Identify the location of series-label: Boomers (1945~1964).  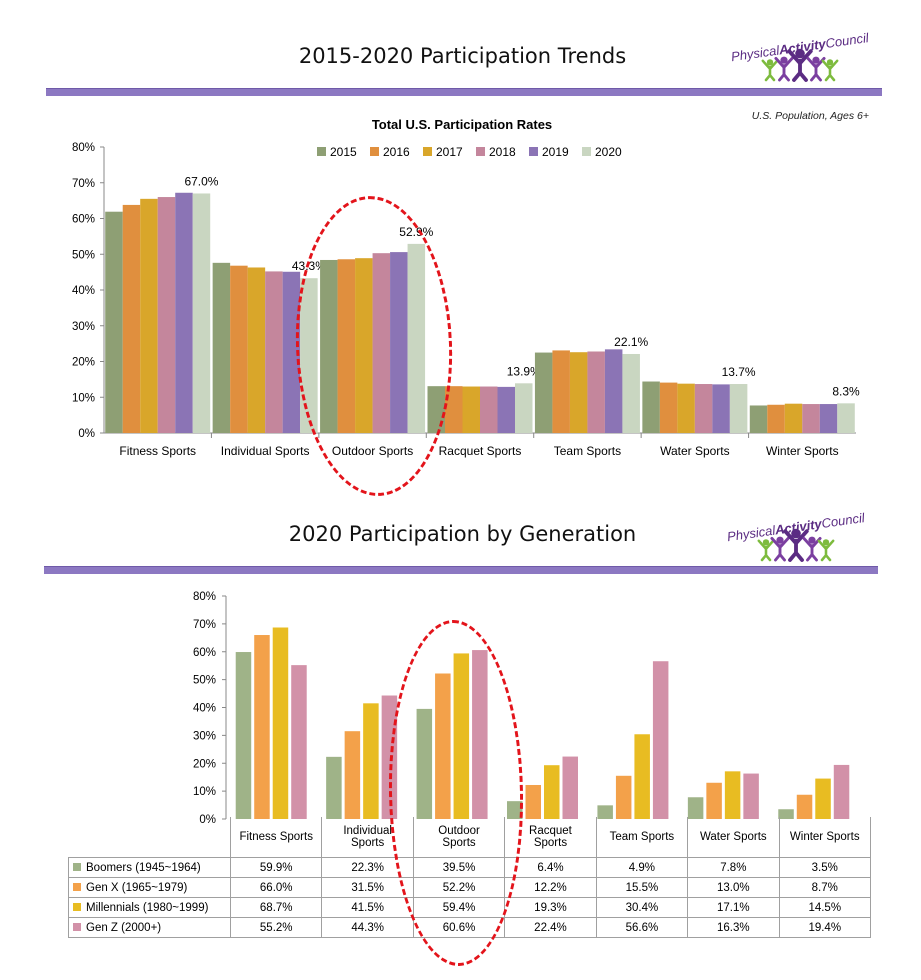
(149, 867).